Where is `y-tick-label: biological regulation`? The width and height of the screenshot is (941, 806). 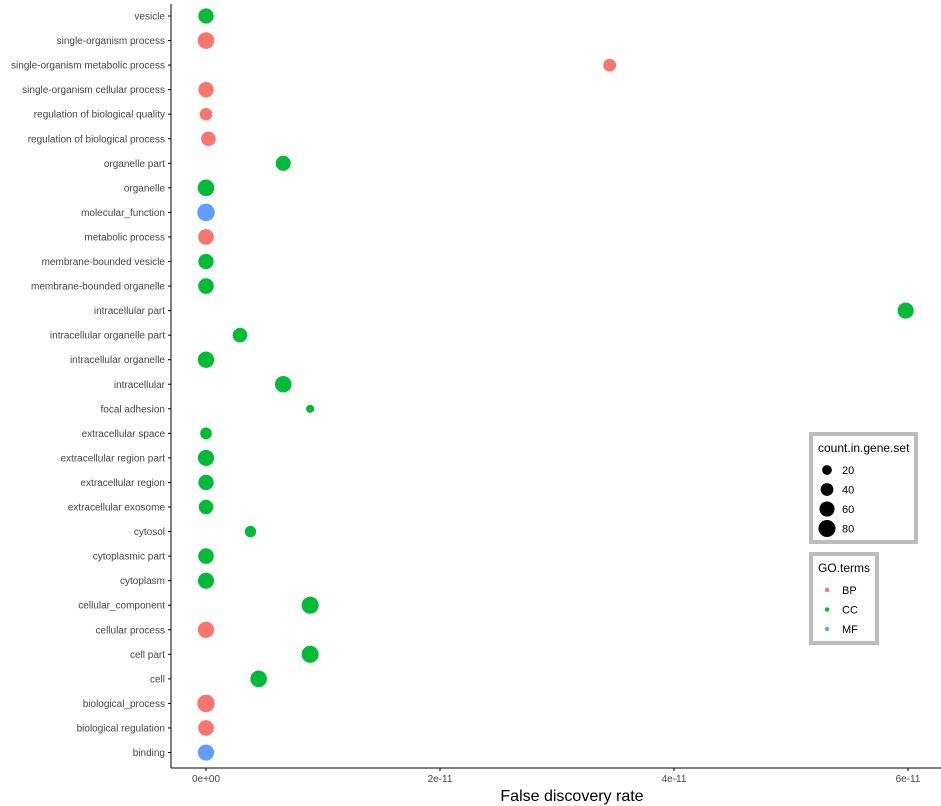 y-tick-label: biological regulation is located at coordinates (121, 728).